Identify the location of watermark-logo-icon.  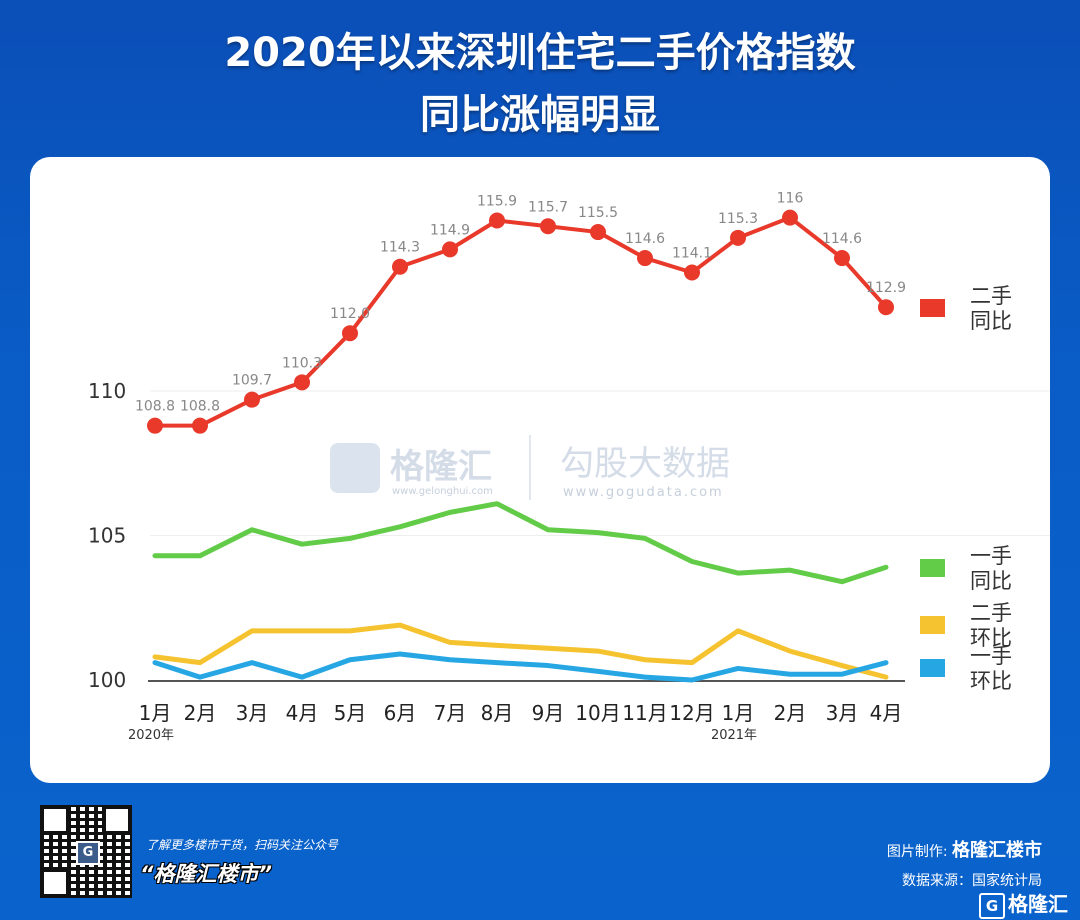
(355, 468).